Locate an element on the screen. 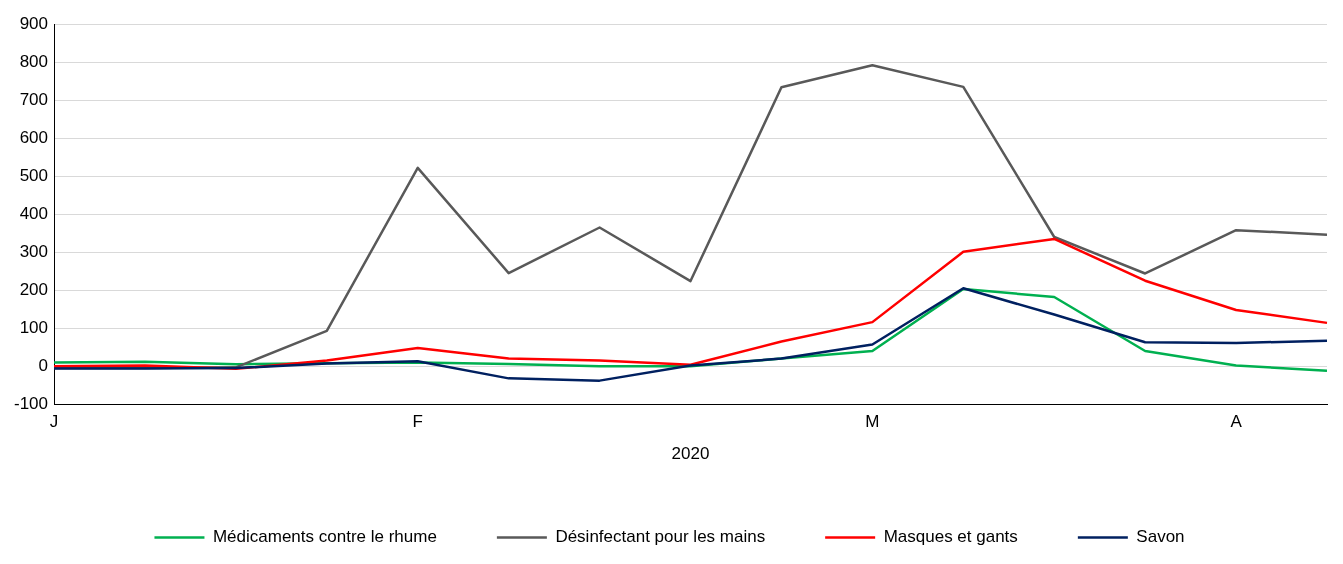  y-tick-label: 400 is located at coordinates (34, 213).